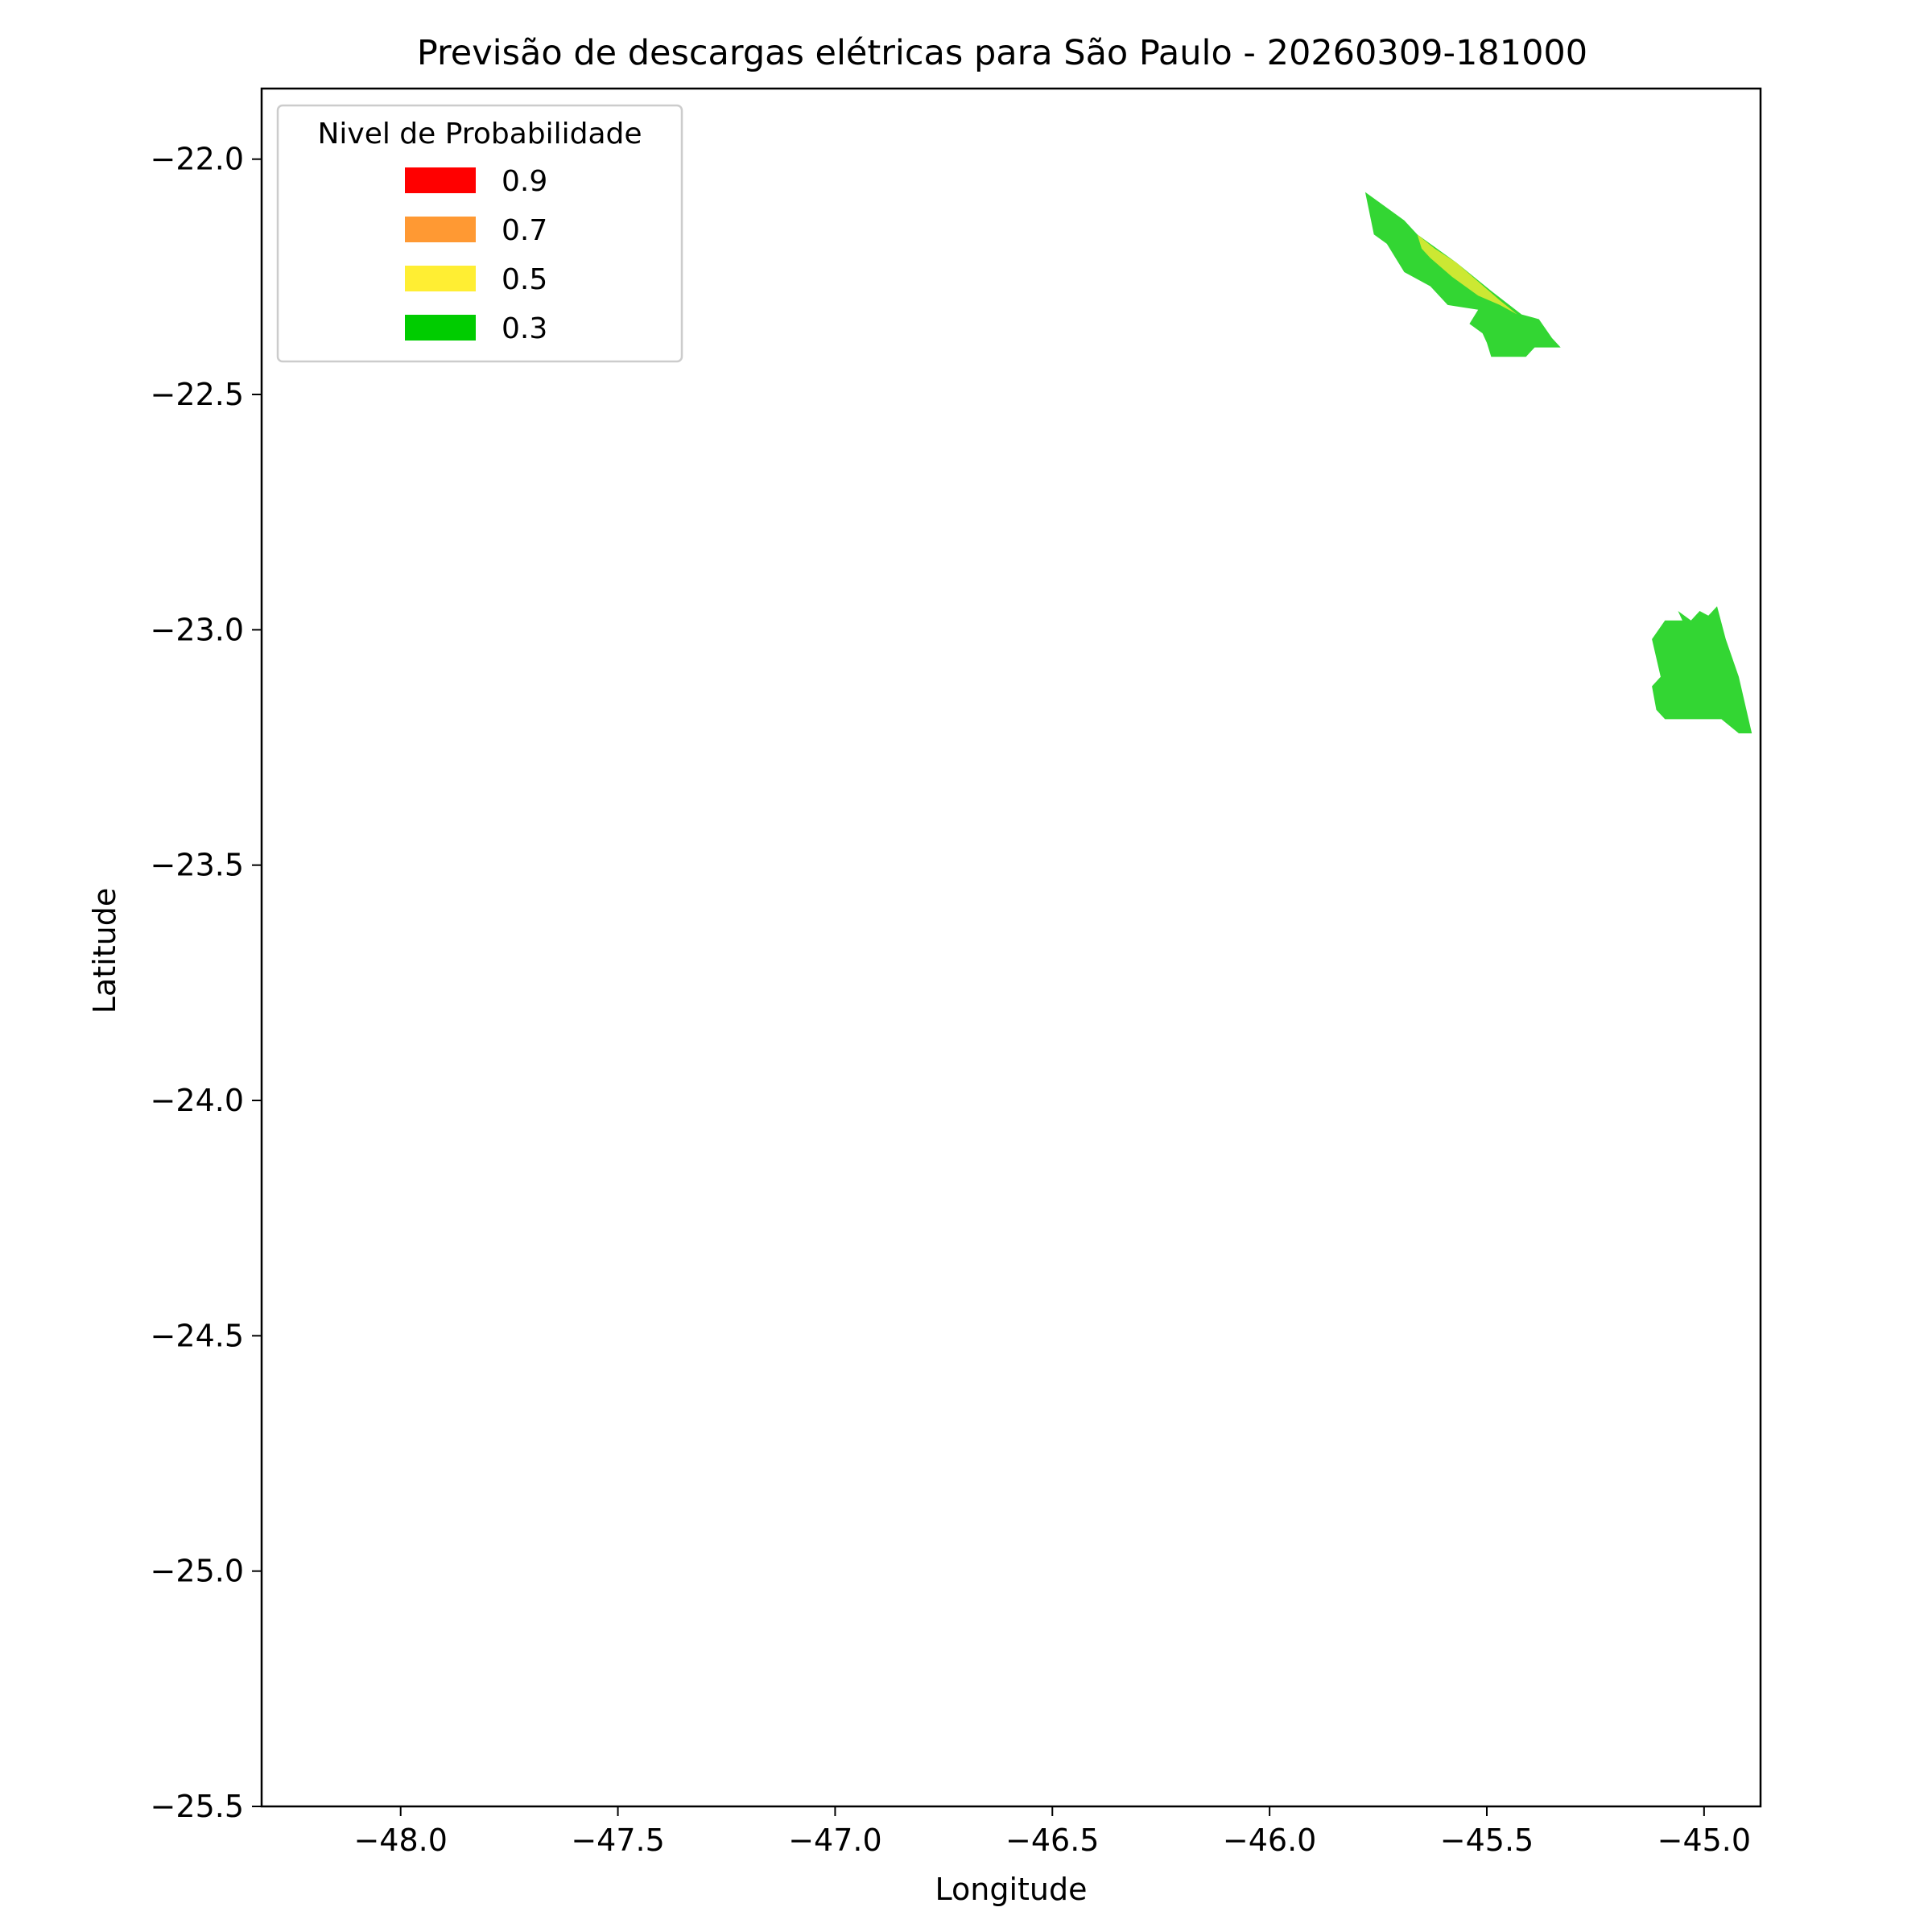 The height and width of the screenshot is (1932, 1932). I want to click on legend: Nivel de Probabilidade 0.9 0.7 0.5 0.3, so click(479, 233).